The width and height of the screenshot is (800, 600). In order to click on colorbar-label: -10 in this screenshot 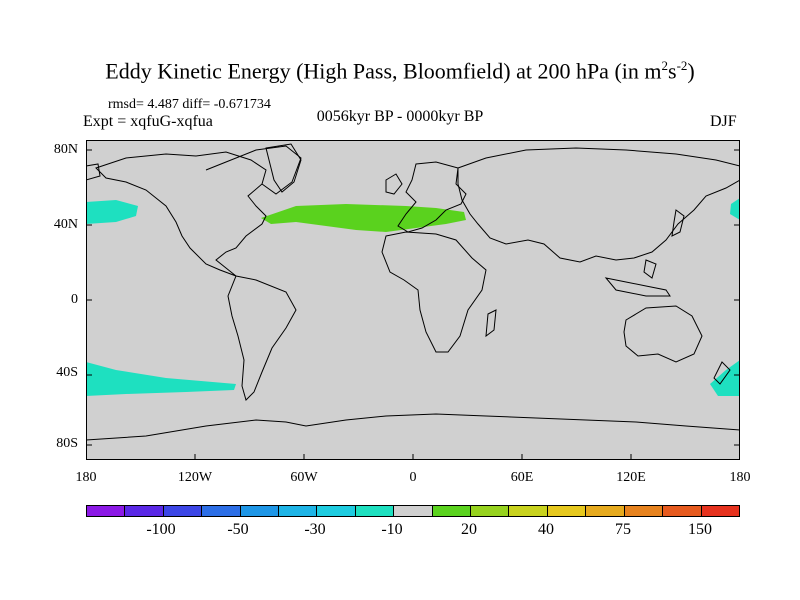, I will do `click(392, 529)`.